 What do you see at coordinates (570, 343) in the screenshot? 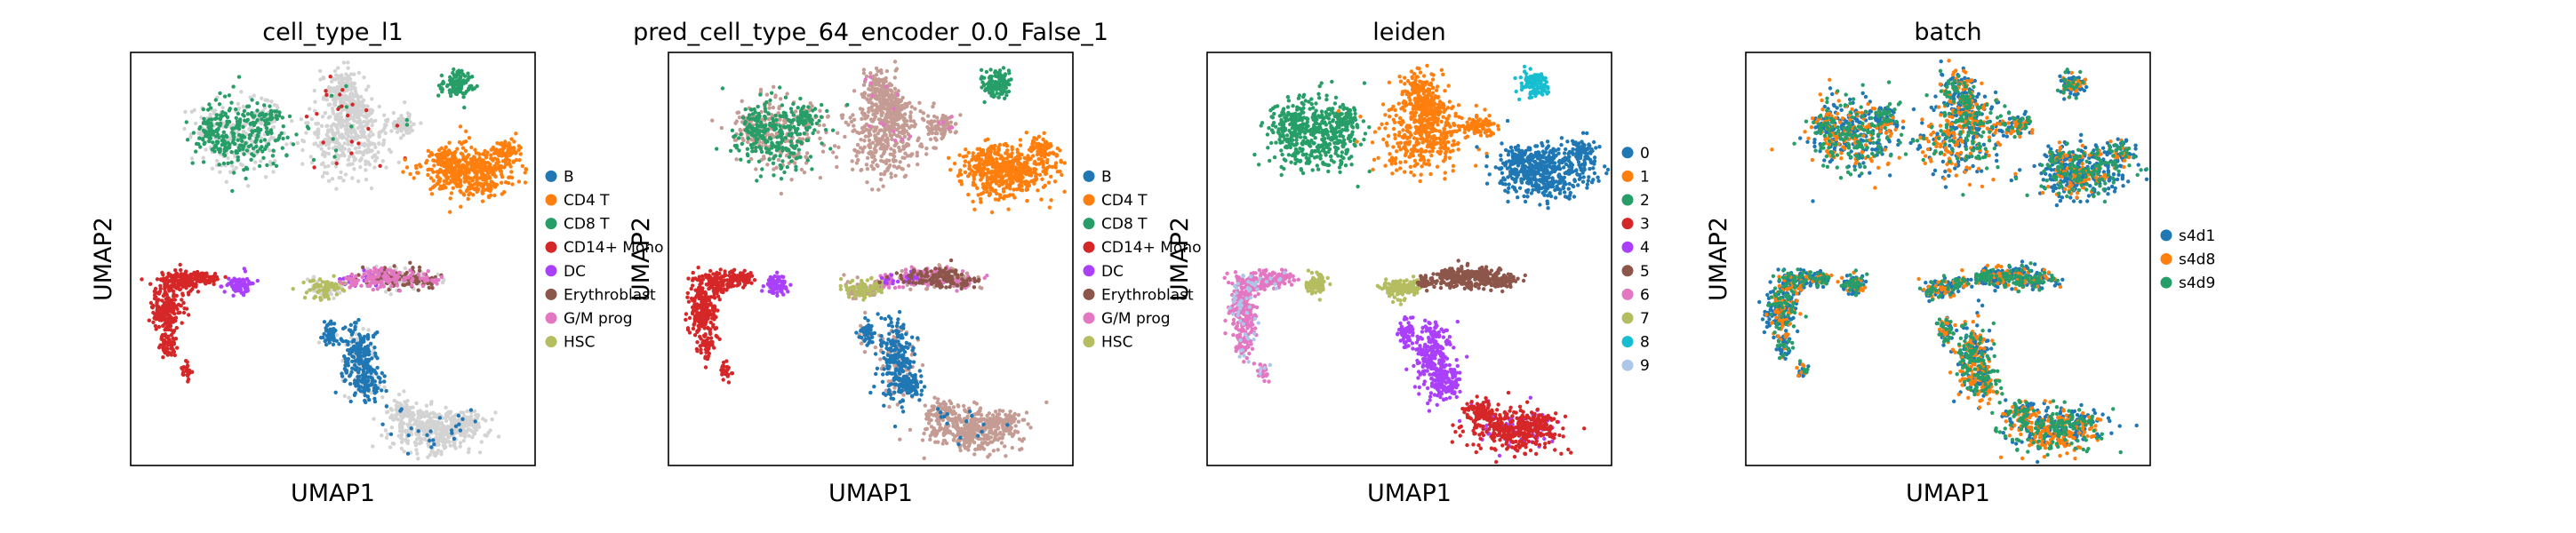
I see `legend-item: HSC` at bounding box center [570, 343].